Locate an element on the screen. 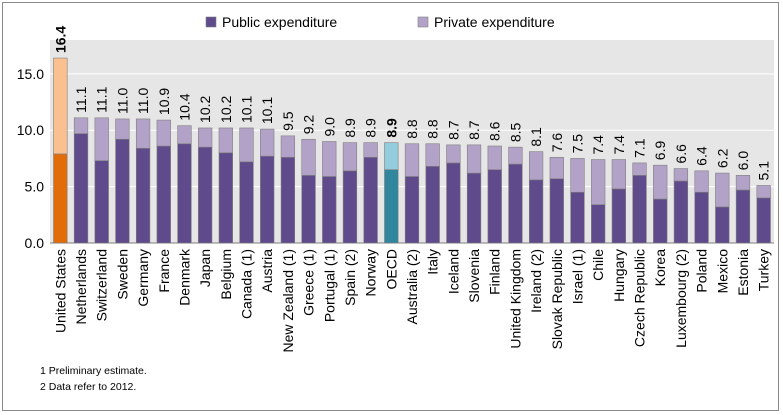 This screenshot has height=415, width=783. total-value-label: 7.6 is located at coordinates (557, 143).